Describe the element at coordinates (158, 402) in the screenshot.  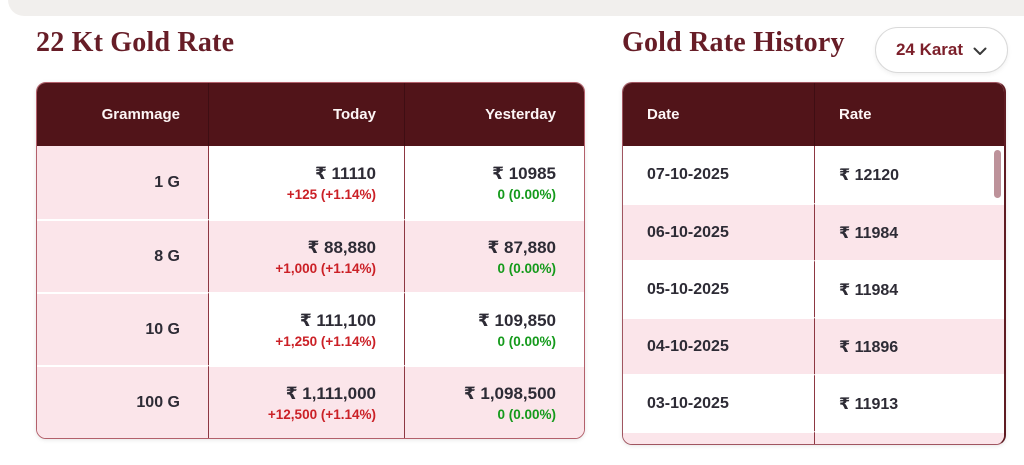
I see `grammage-value: 100 G` at that location.